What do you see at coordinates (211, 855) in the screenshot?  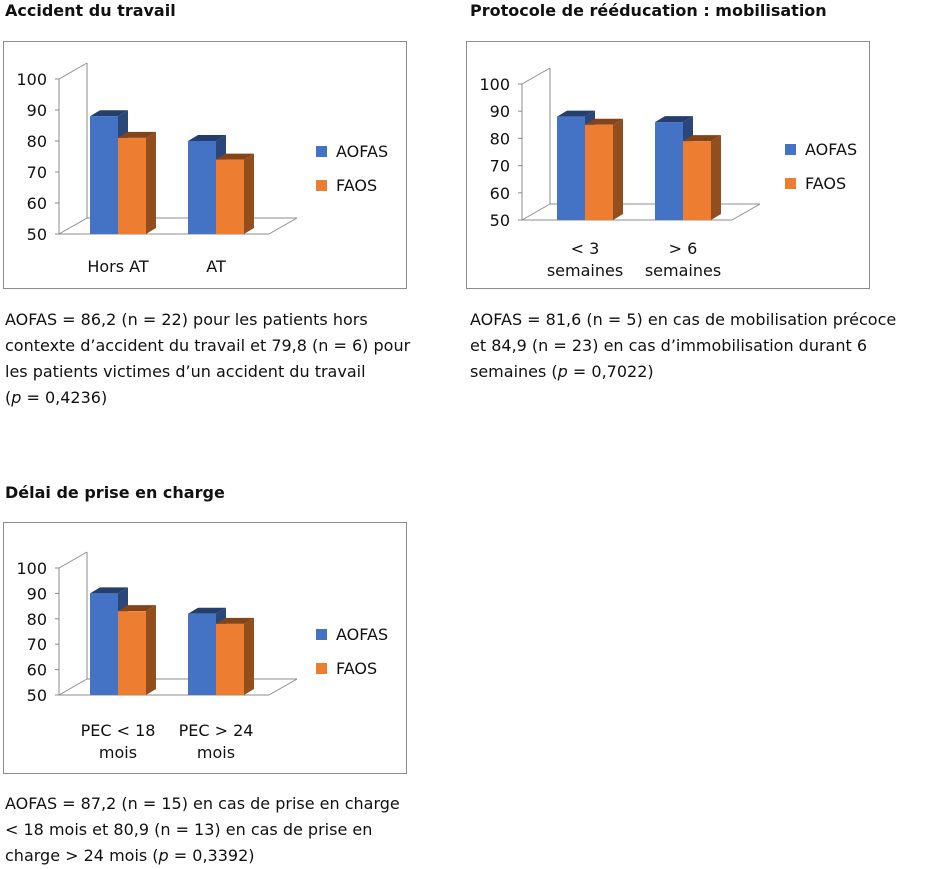 I see `caption-text: = 0,3392)` at bounding box center [211, 855].